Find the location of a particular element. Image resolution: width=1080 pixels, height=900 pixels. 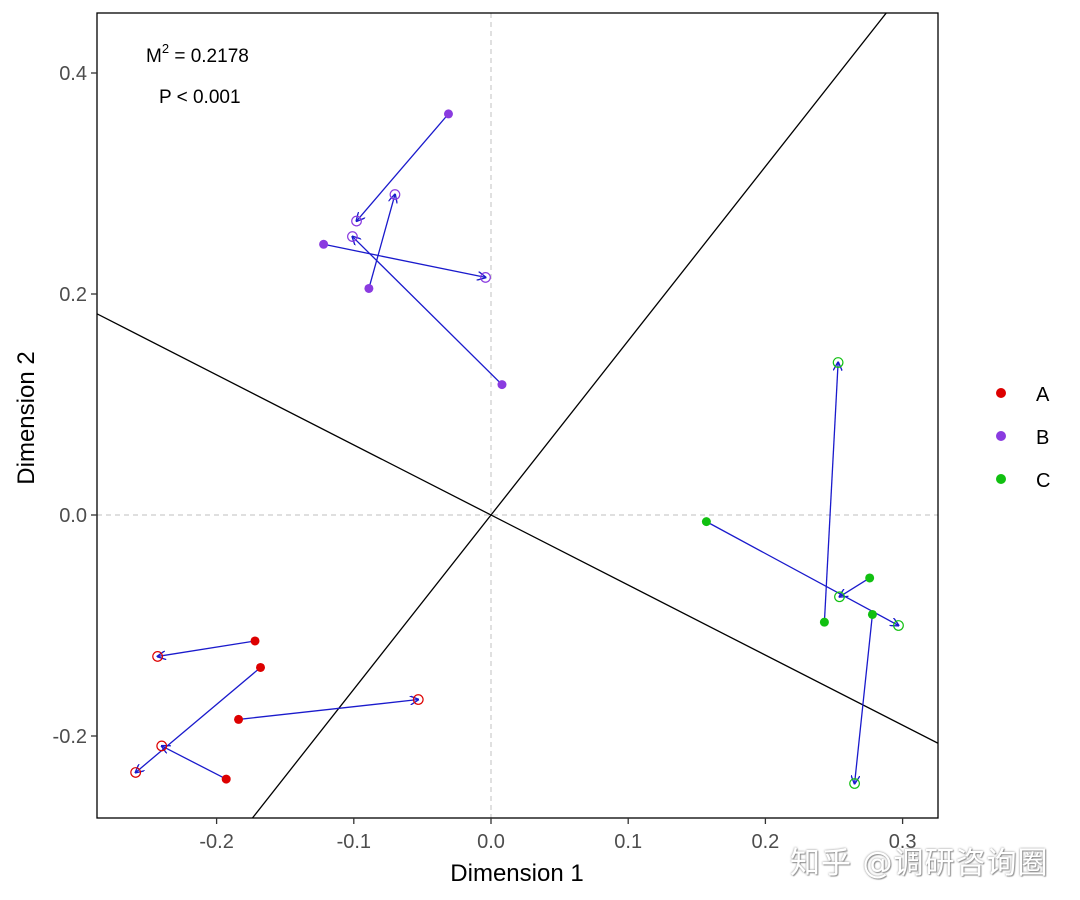

m2-label: M is located at coordinates (154, 56).